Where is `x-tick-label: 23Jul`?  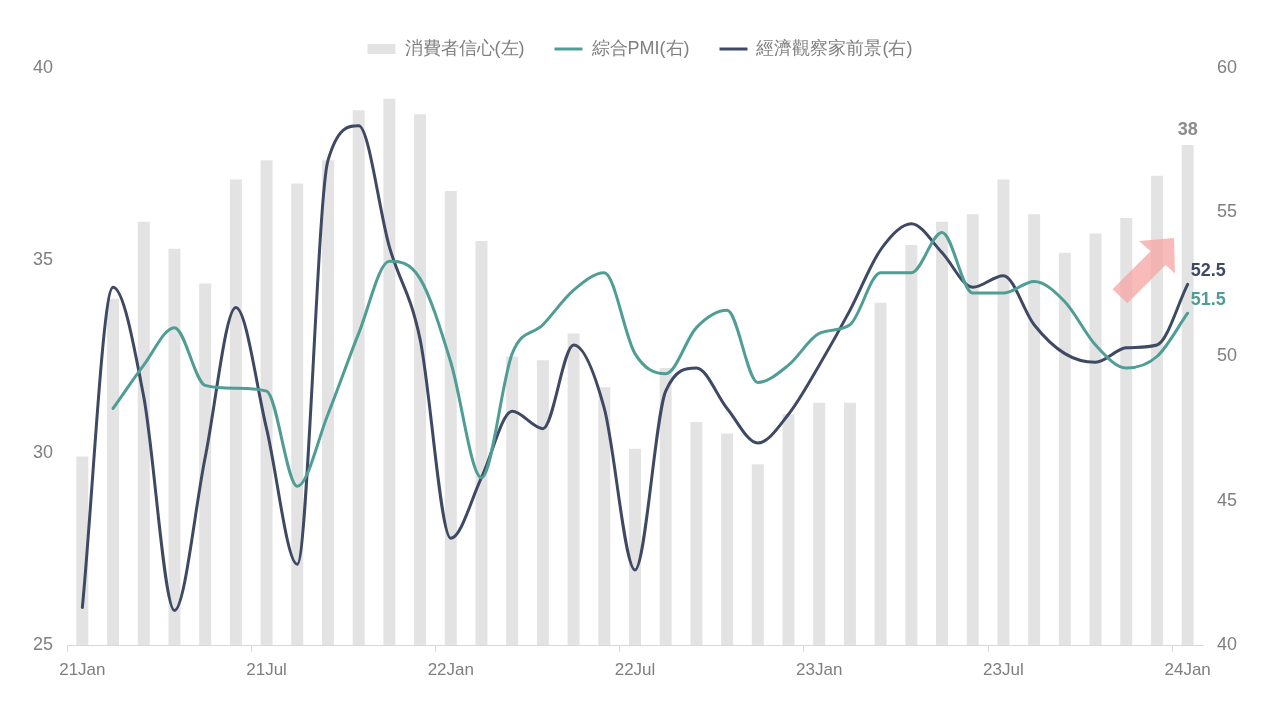 x-tick-label: 23Jul is located at coordinates (1003, 669).